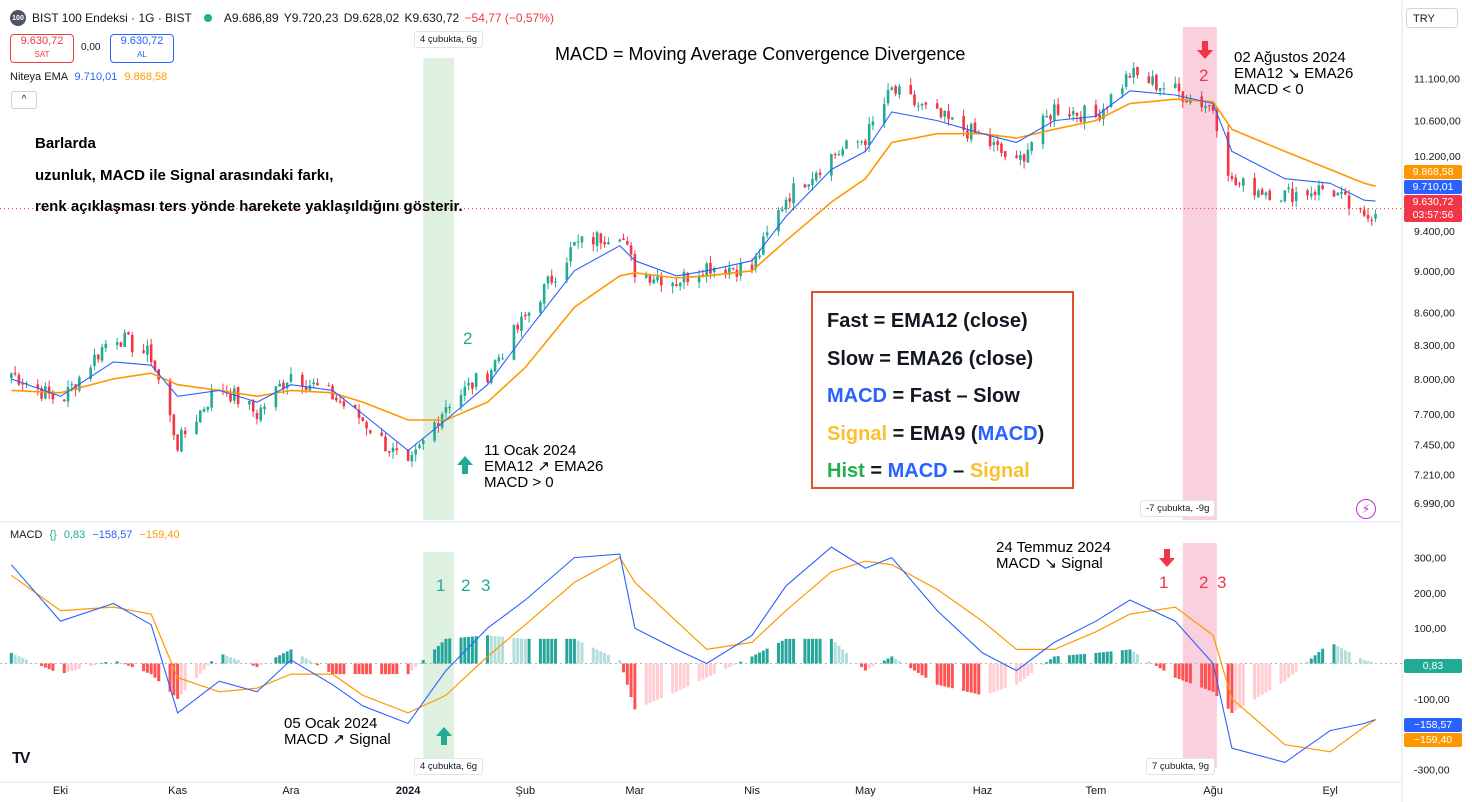  Describe the element at coordinates (1437, 79) in the screenshot. I see `price-tick-label: 11.100,00` at that location.